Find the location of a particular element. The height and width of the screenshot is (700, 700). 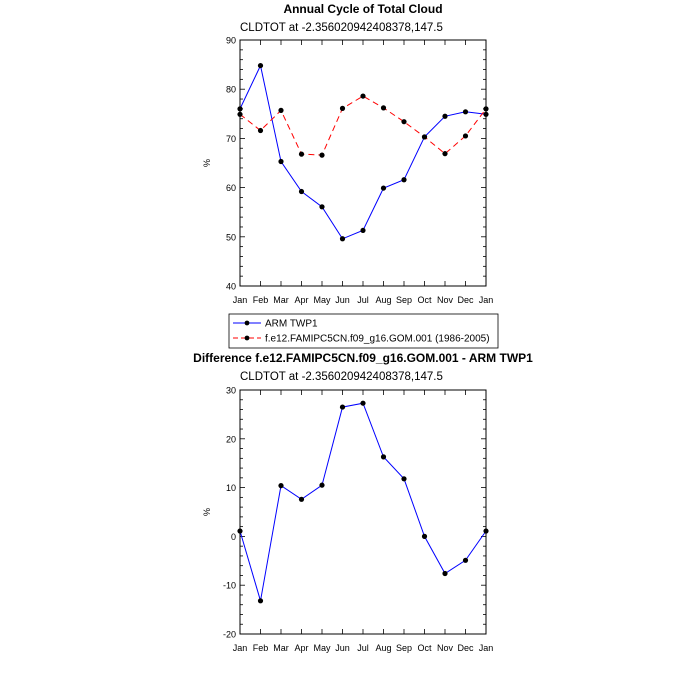

chart-title: Annual Cycle of Total Cloud is located at coordinates (362, 9).